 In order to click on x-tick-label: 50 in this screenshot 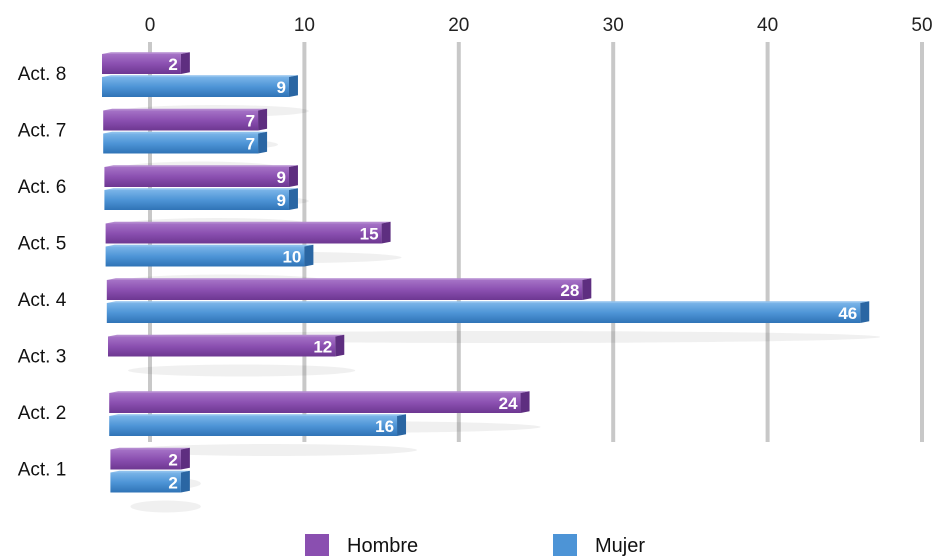, I will do `click(921, 25)`.